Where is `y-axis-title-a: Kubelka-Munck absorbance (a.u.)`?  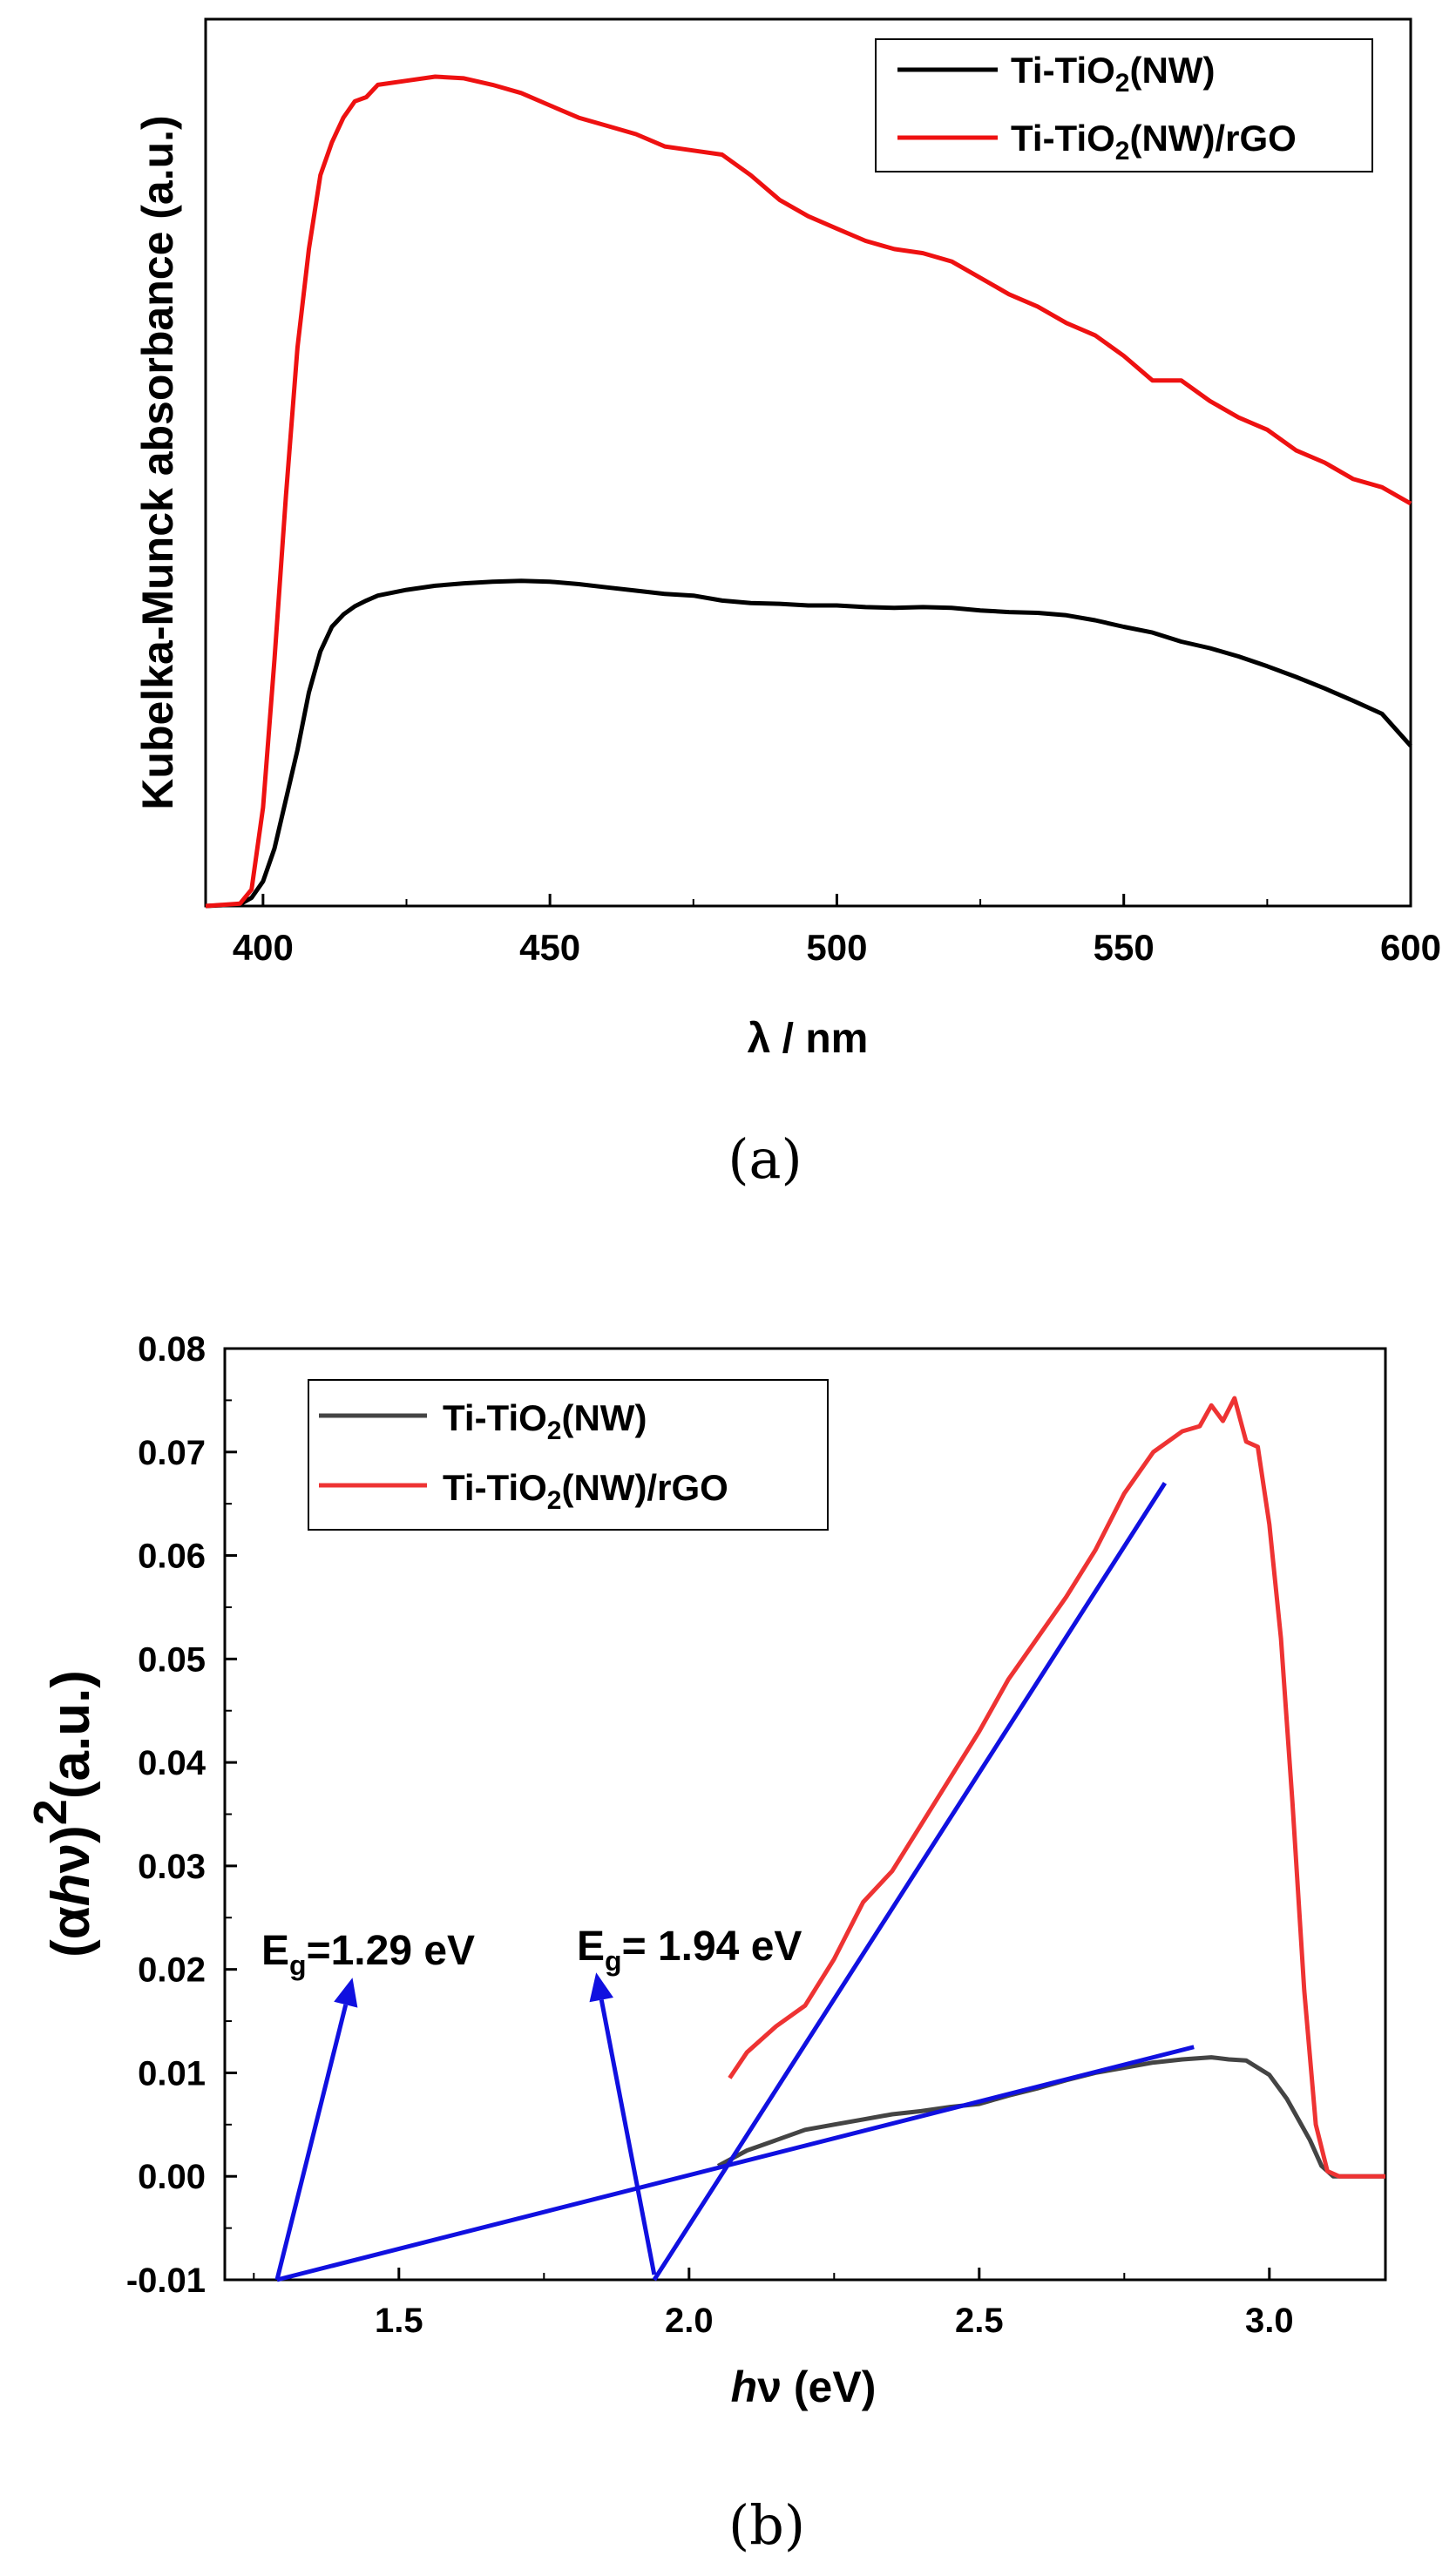 y-axis-title-a: Kubelka-Munck absorbance (a.u.) is located at coordinates (157, 462).